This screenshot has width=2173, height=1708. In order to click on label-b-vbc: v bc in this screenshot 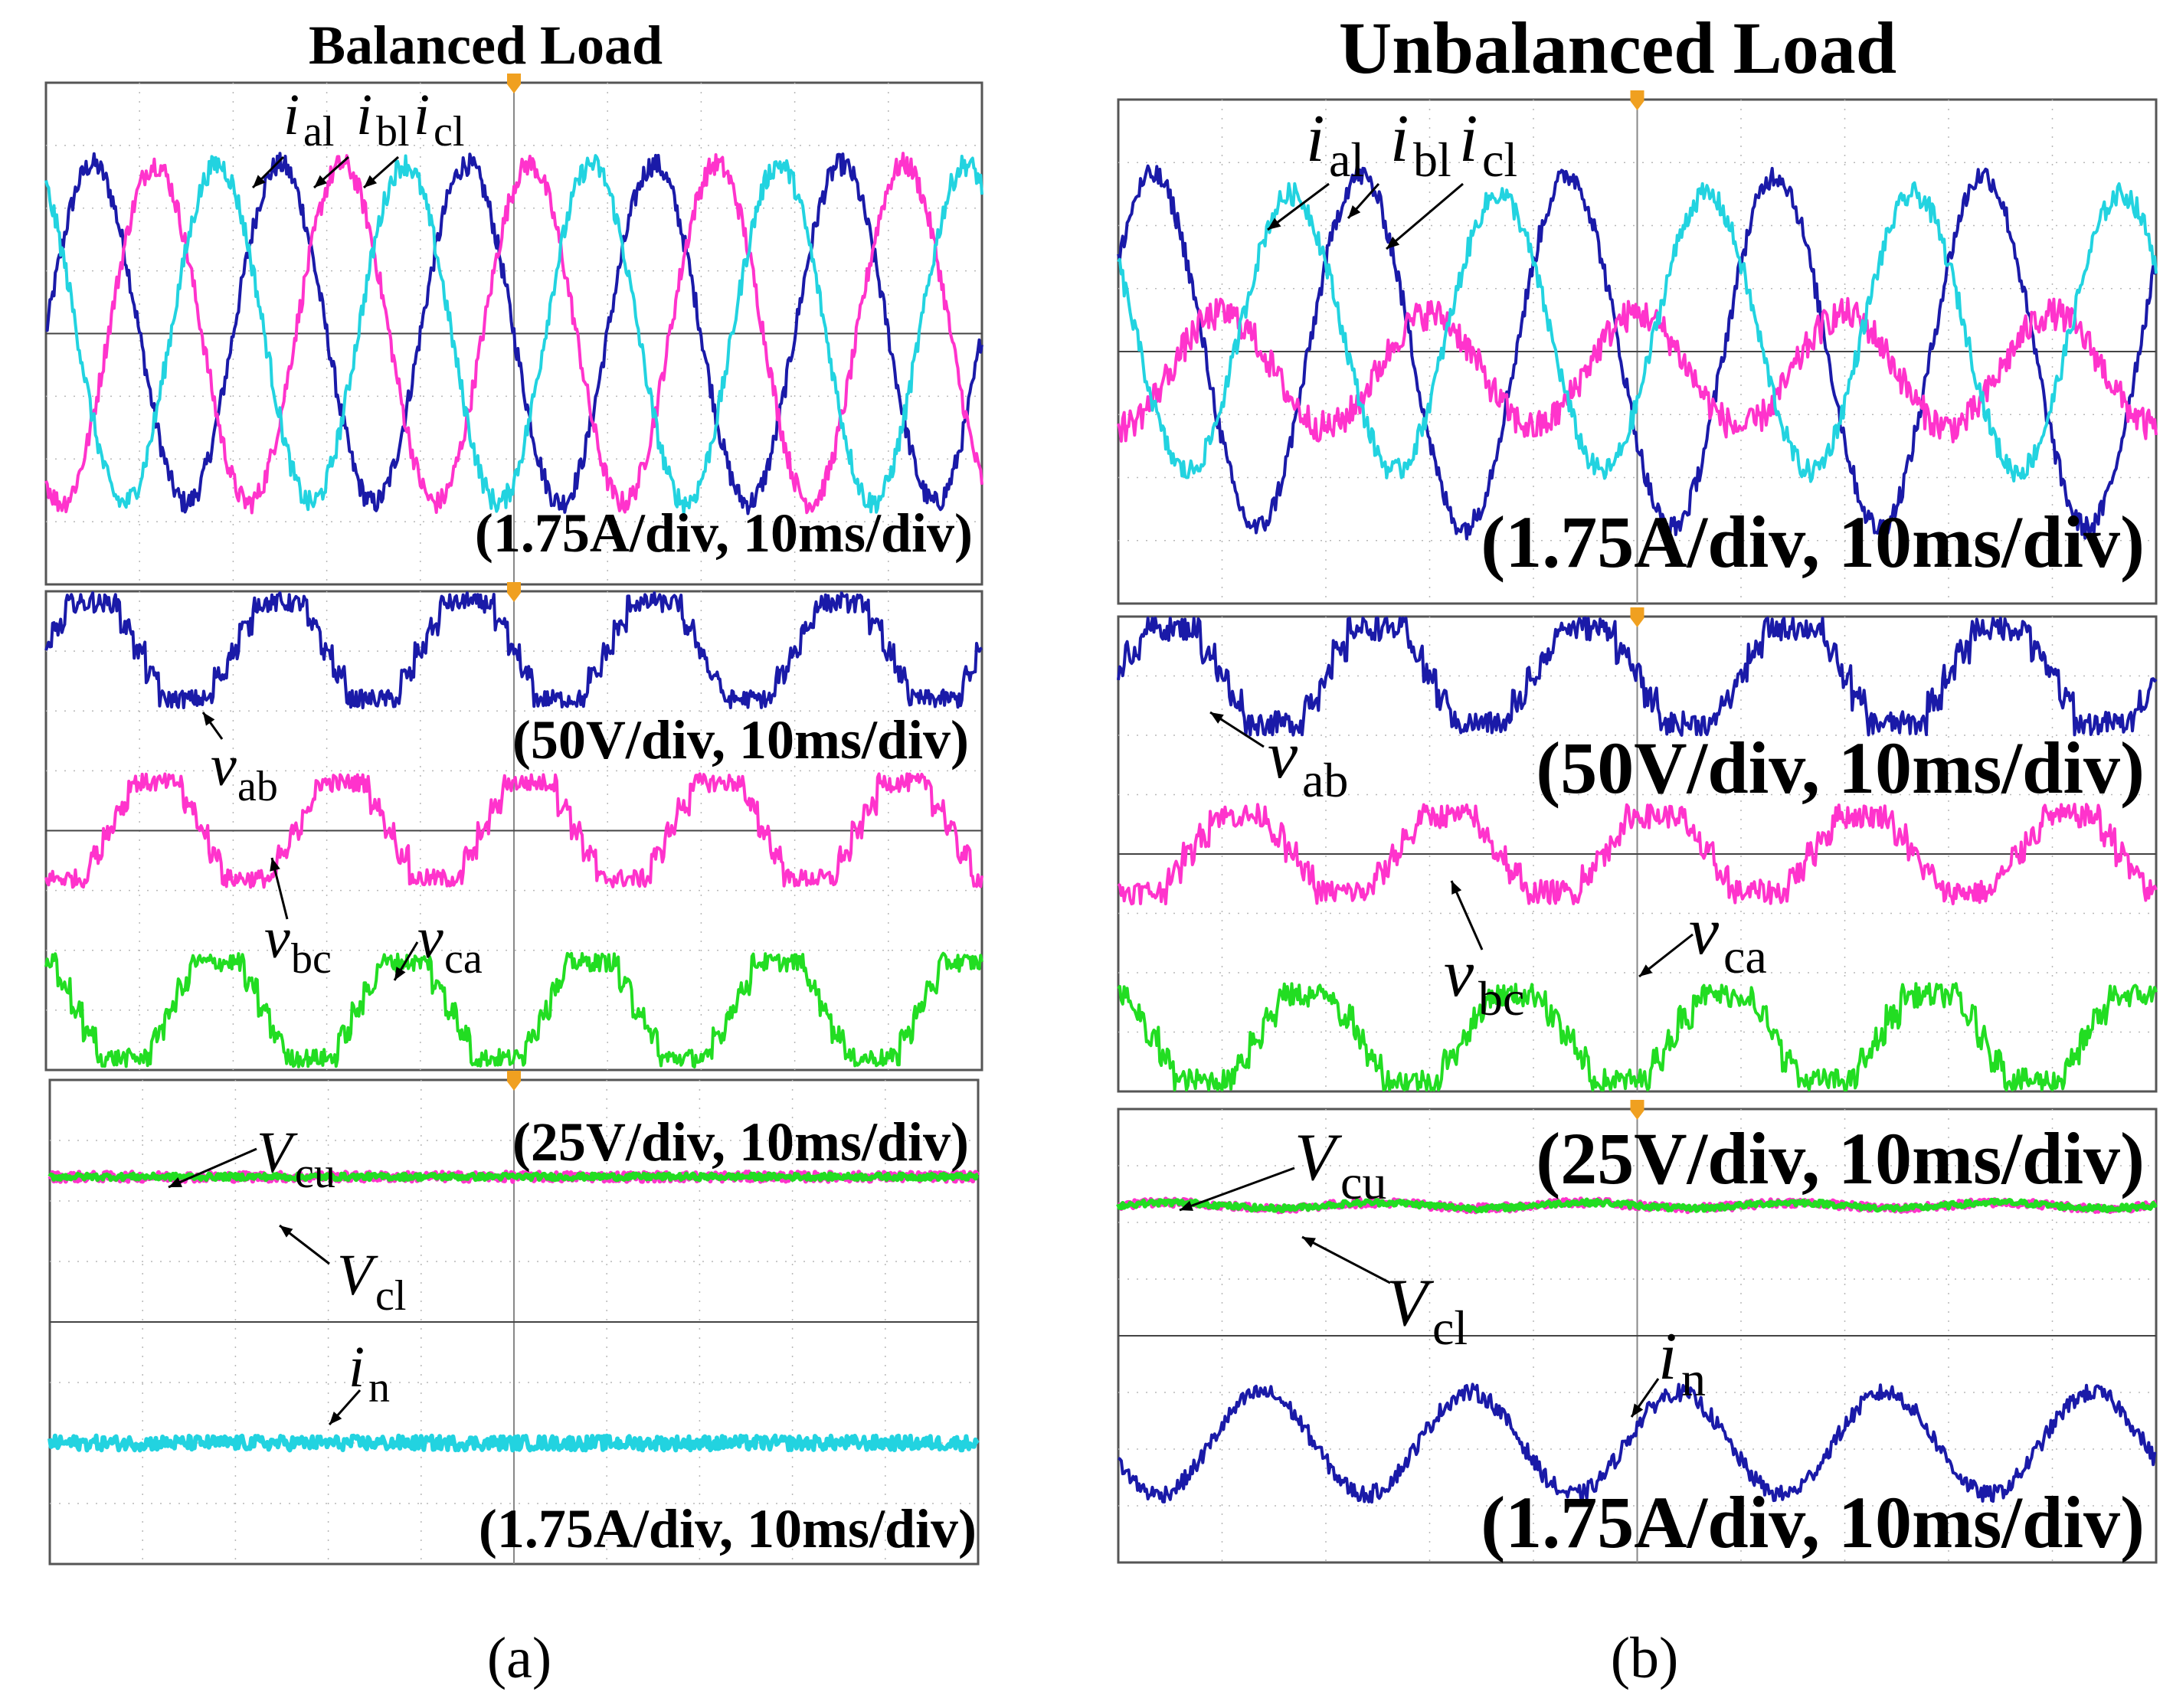, I will do `click(1484, 981)`.